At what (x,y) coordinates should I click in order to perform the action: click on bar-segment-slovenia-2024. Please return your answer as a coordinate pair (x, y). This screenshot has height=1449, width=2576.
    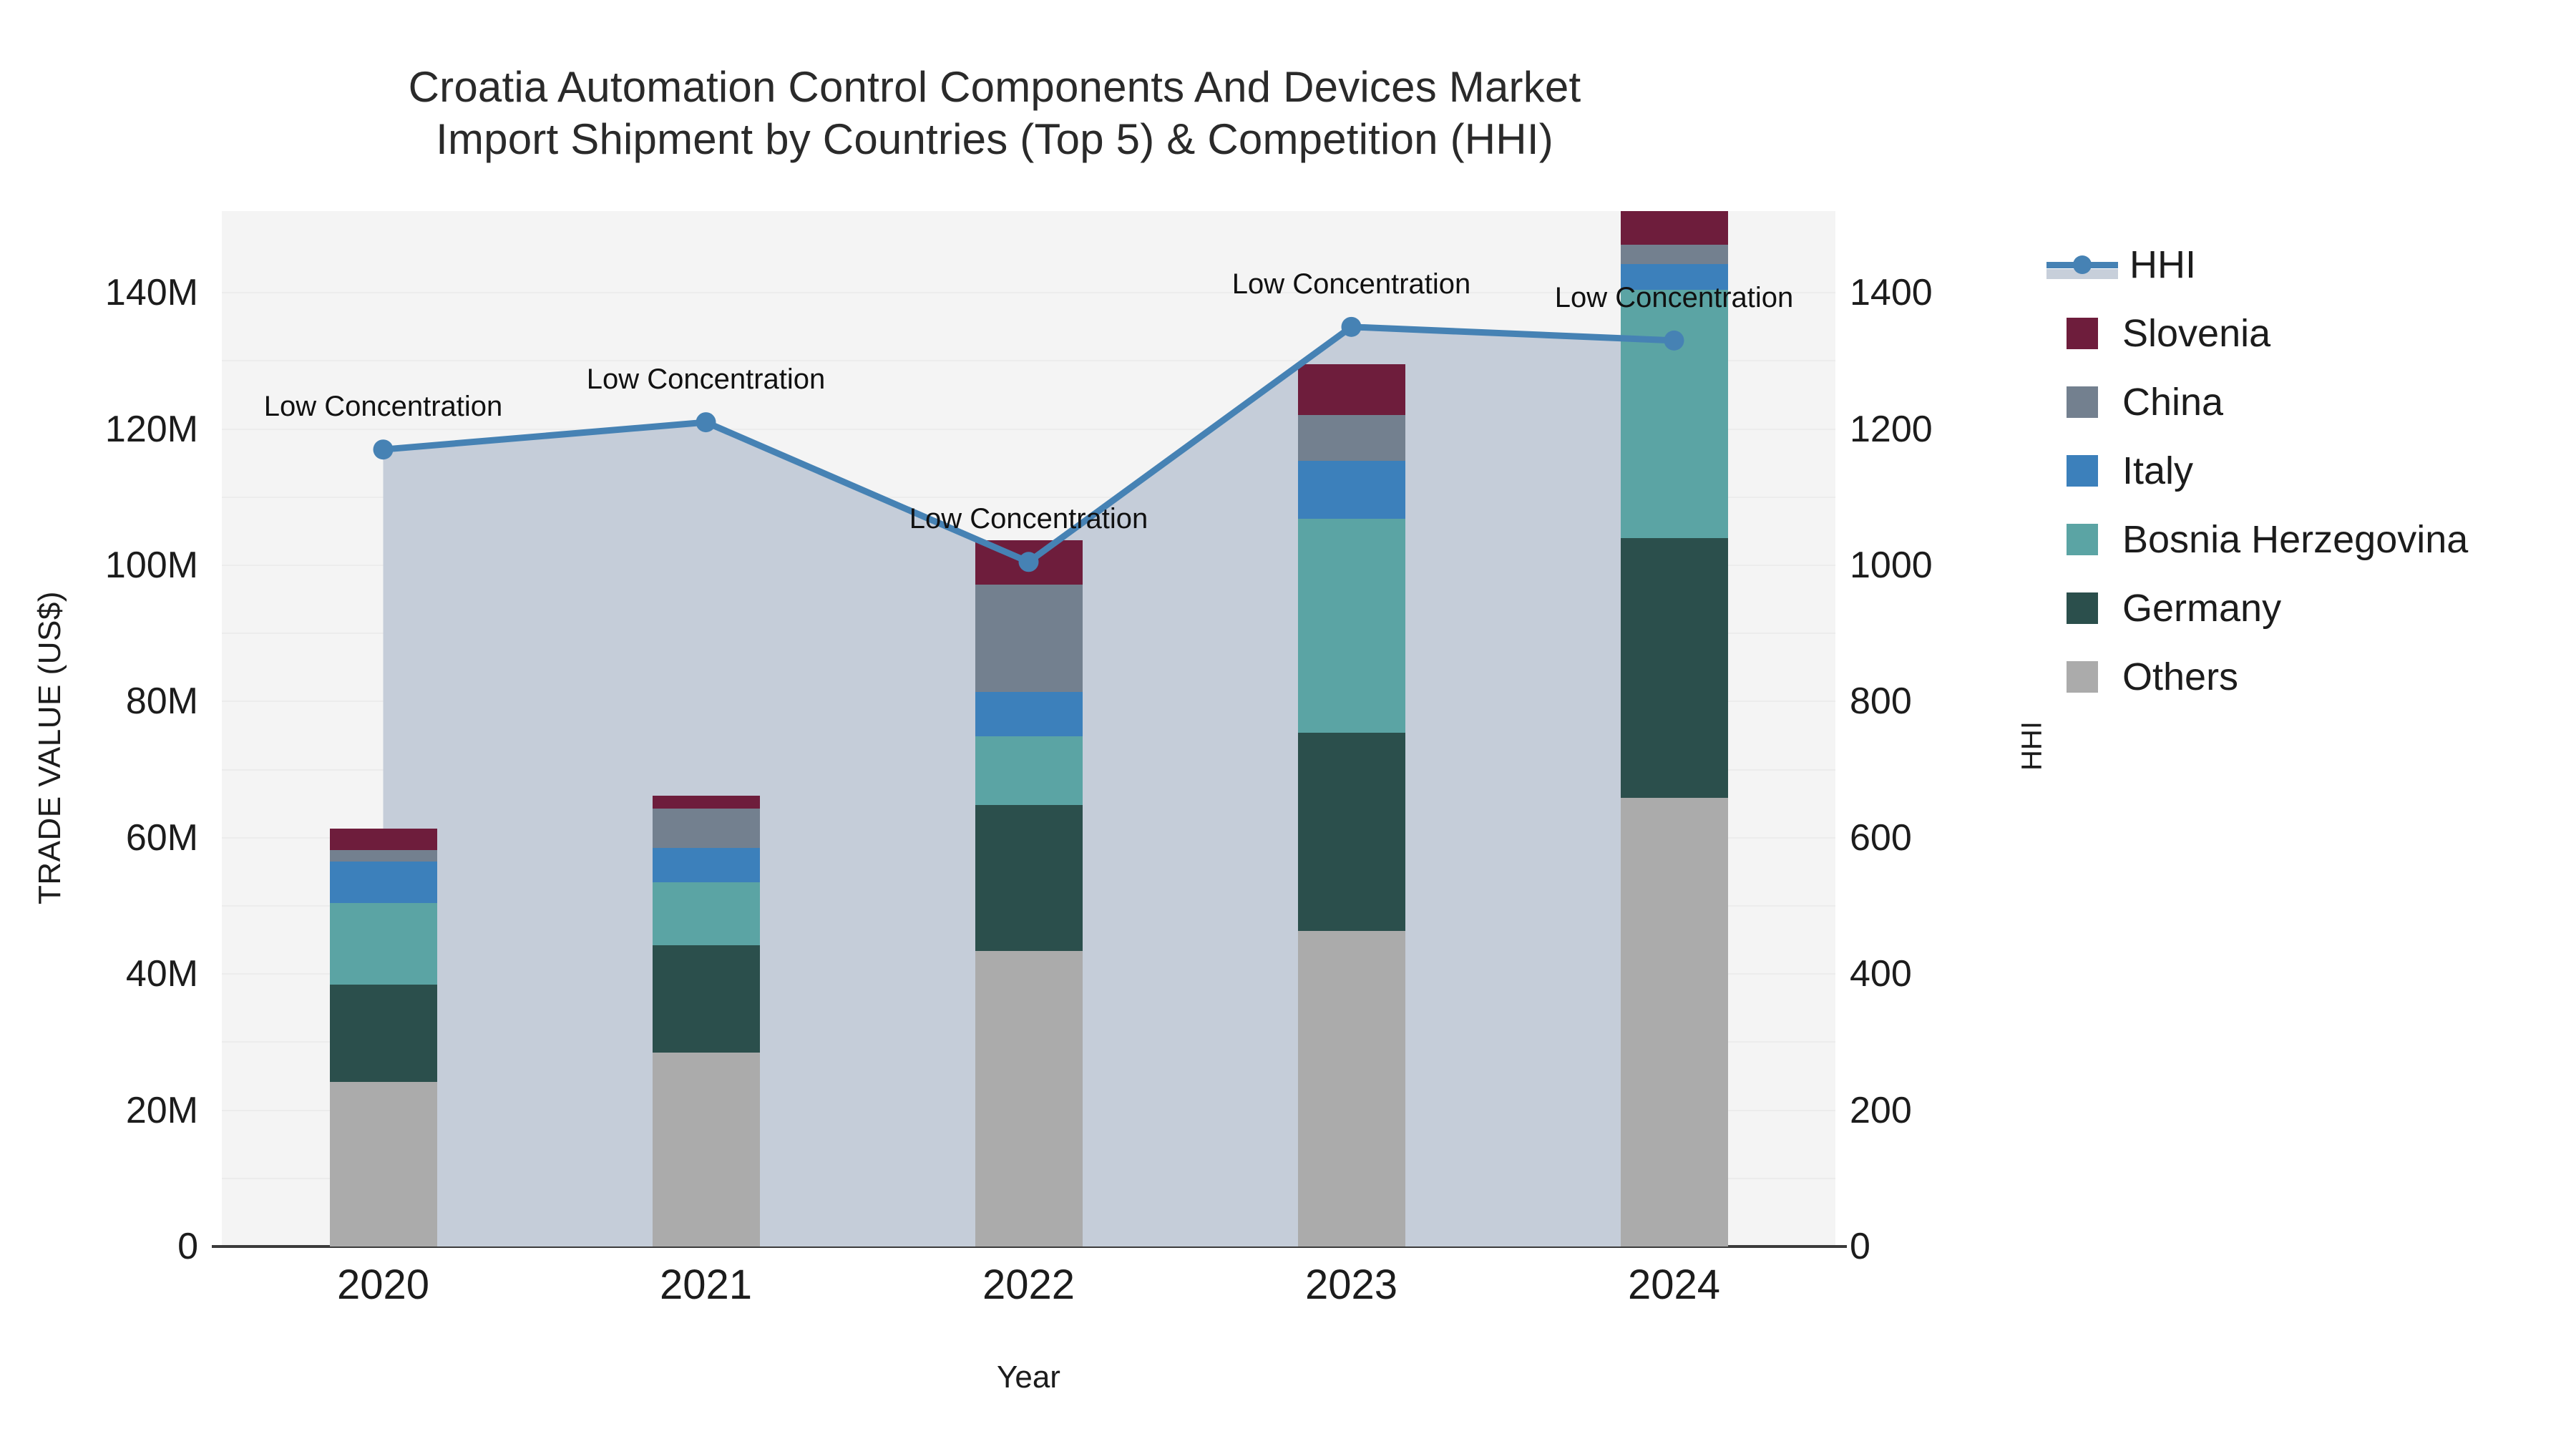
    Looking at the image, I should click on (1674, 228).